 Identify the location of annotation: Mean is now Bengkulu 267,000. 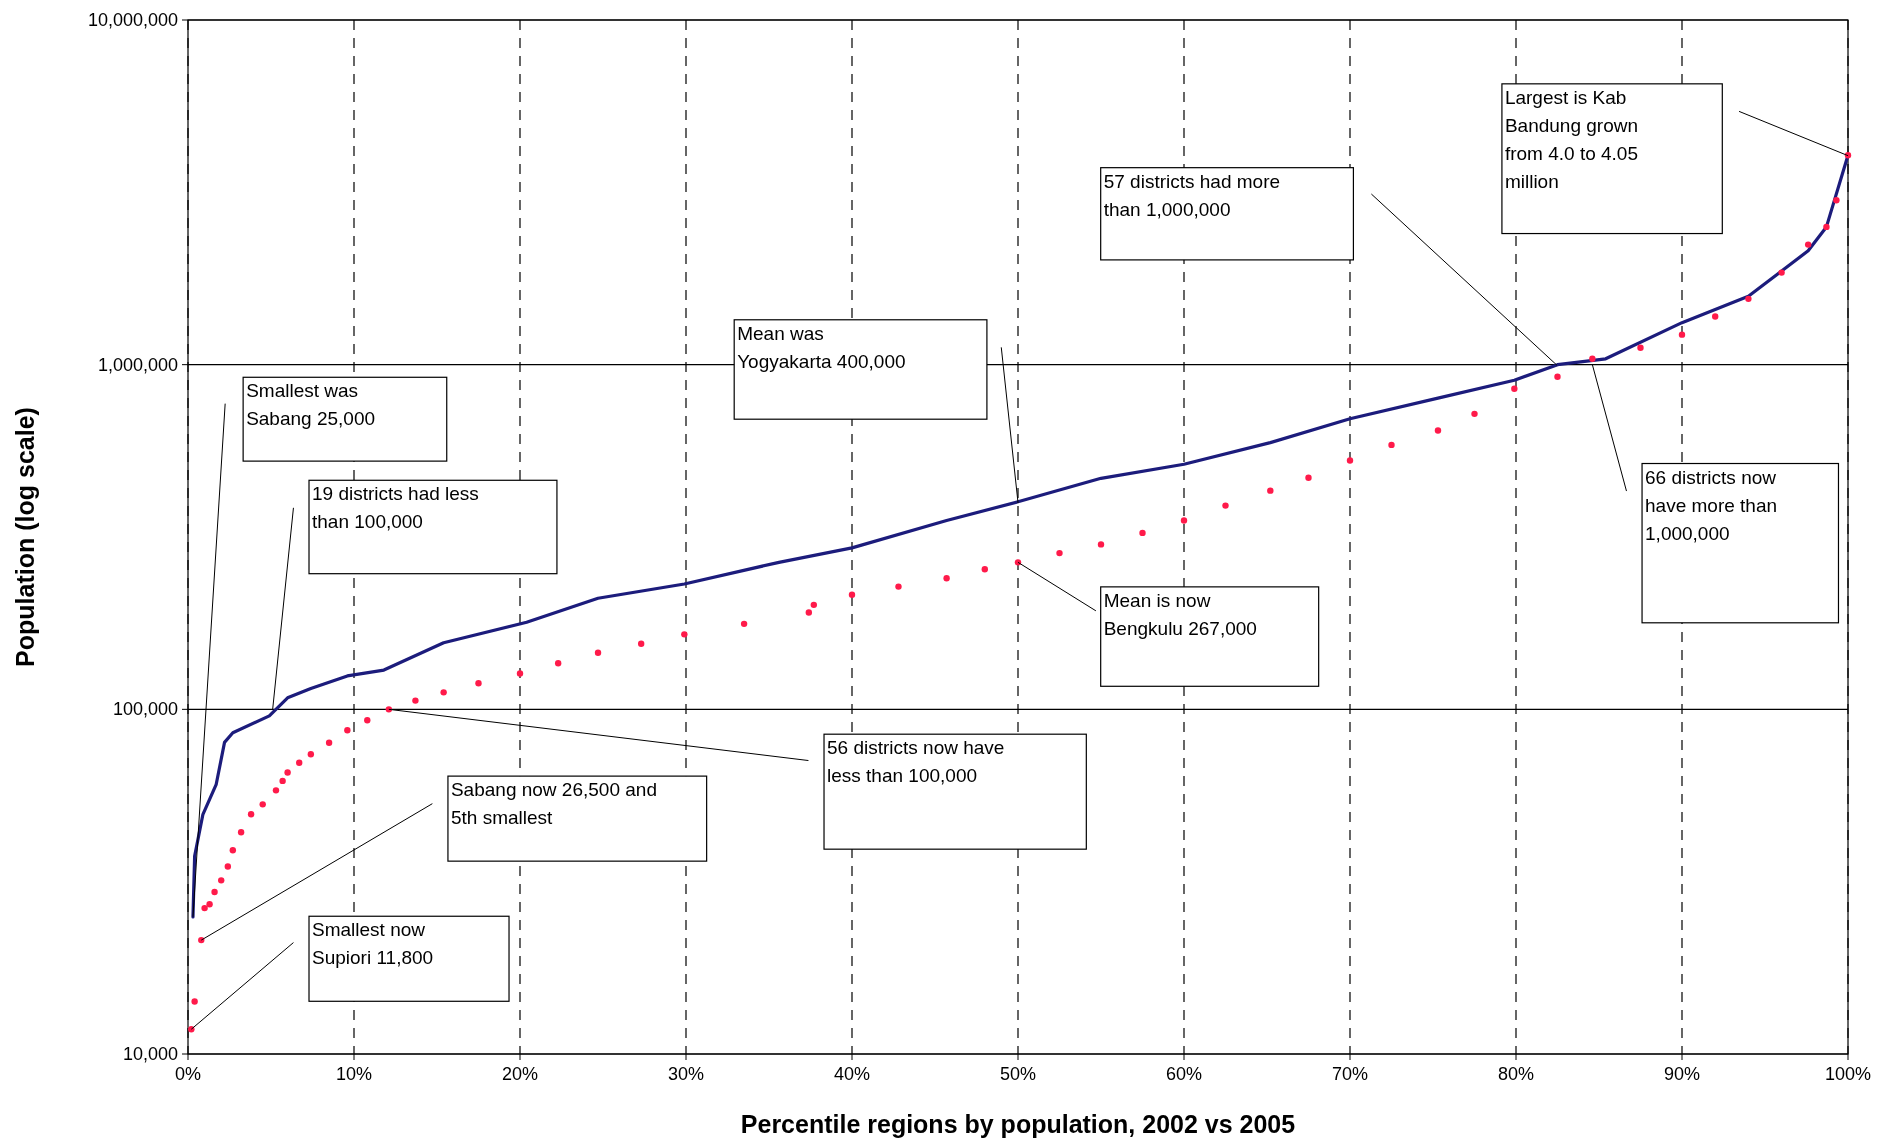
(1180, 614).